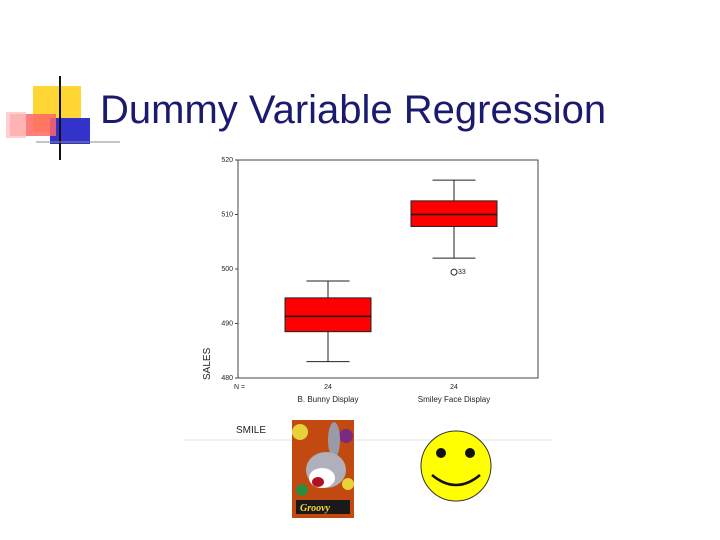 The height and width of the screenshot is (540, 720). I want to click on slide-title: Dummy Variable Regression, so click(353, 110).